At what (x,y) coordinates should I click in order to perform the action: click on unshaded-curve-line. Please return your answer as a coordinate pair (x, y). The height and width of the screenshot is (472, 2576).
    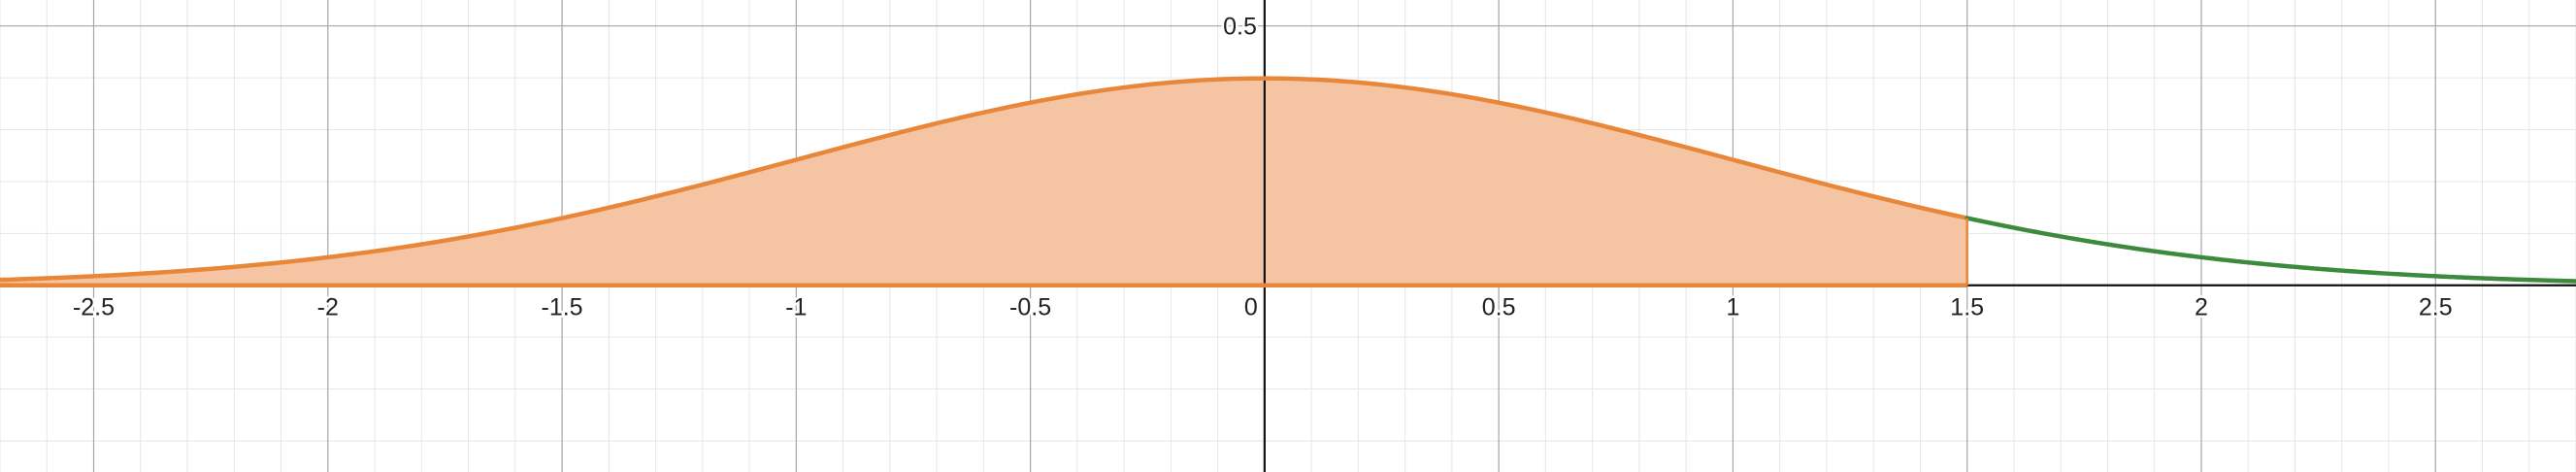
    Looking at the image, I should click on (2270, 250).